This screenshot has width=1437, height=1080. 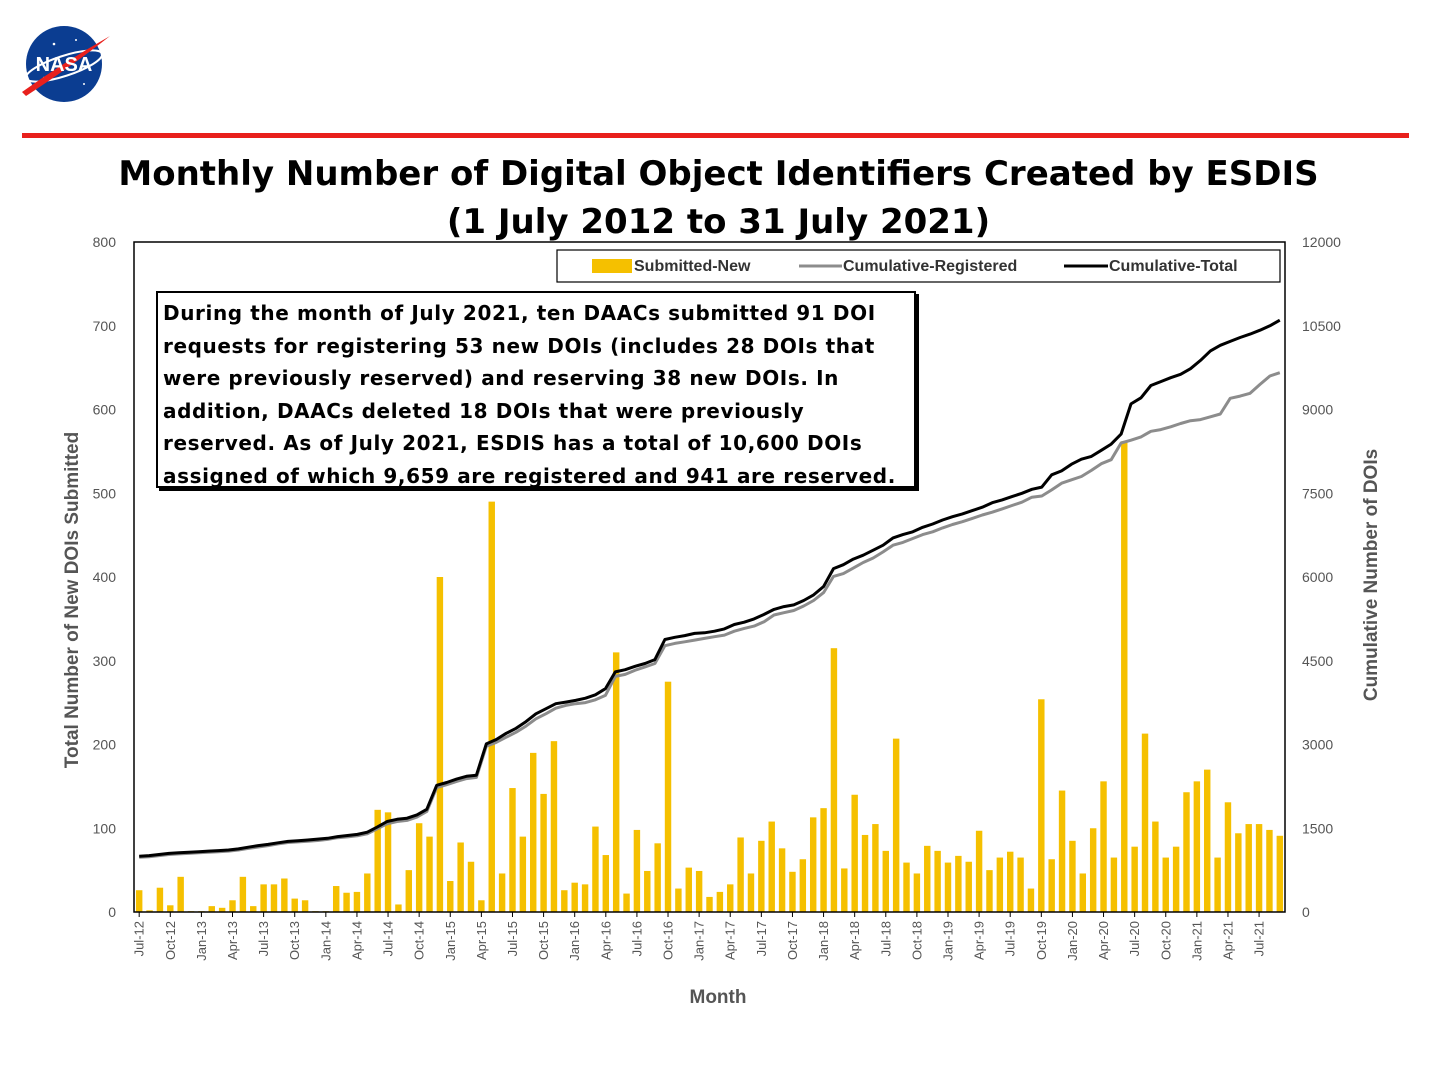 I want to click on x-tick-label: Apr-16, so click(x=605, y=940).